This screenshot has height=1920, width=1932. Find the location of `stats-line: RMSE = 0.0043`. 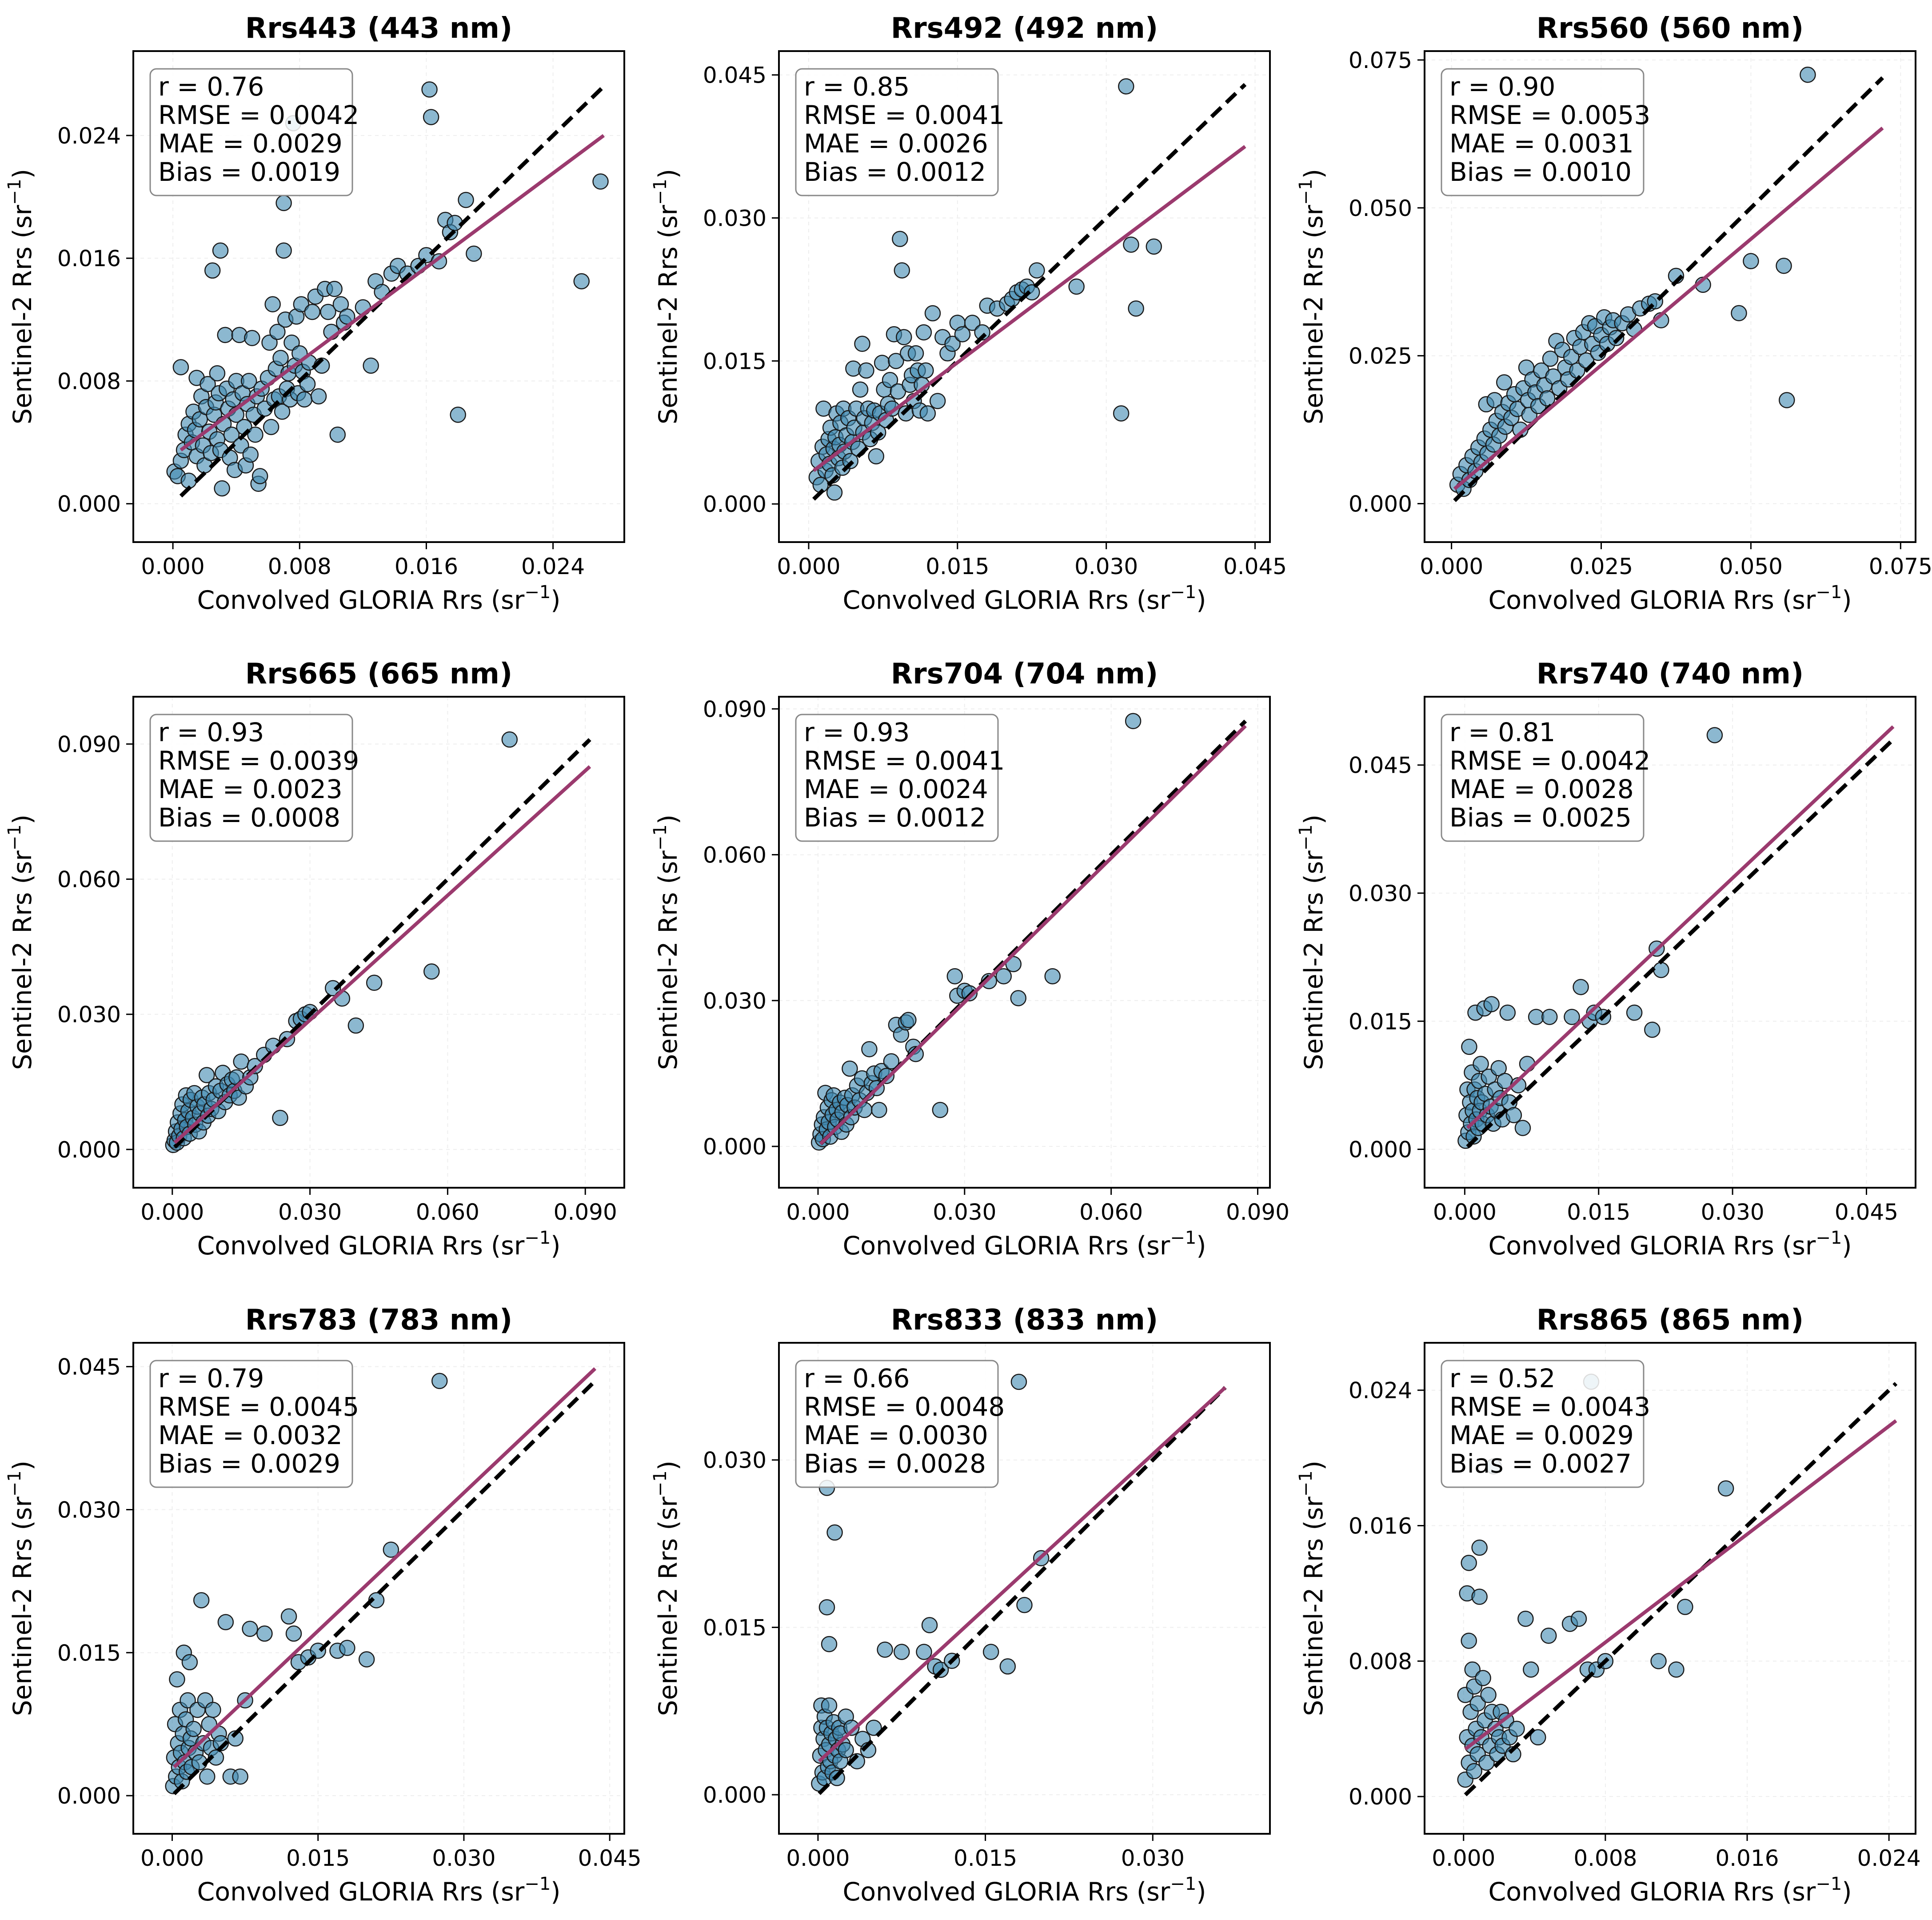

stats-line: RMSE = 0.0043 is located at coordinates (1549, 1407).